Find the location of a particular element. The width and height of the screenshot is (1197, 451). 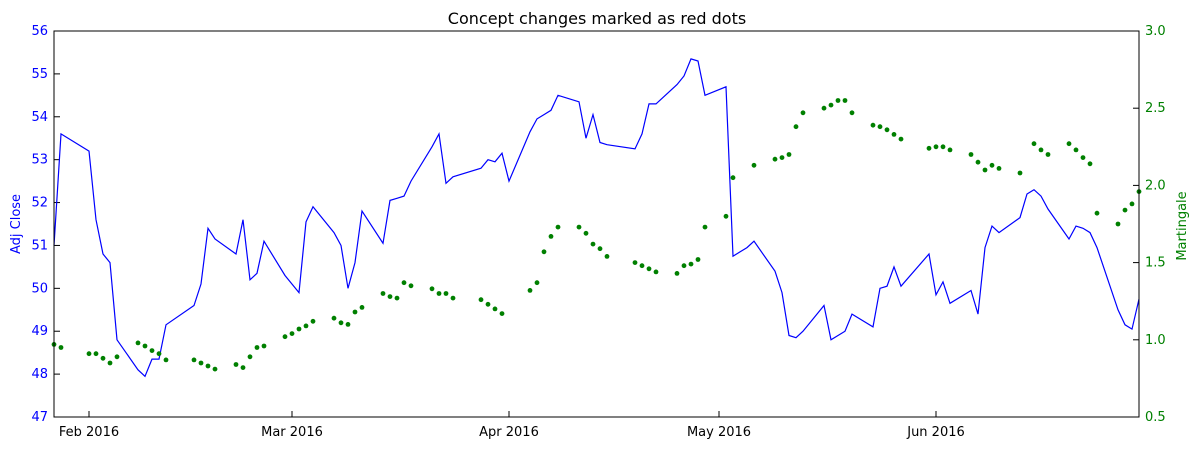

left-tick-label: 49 is located at coordinates (39, 331).